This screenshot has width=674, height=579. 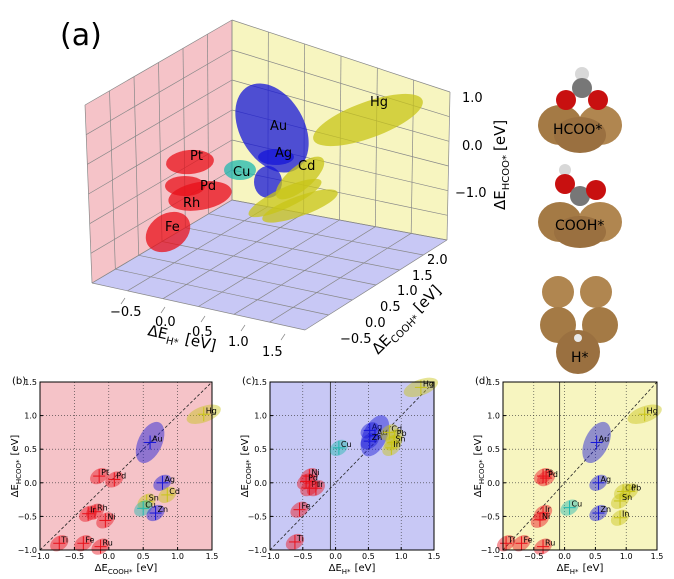 I want to click on y-label-3d: ΔE, so click(x=381, y=344).